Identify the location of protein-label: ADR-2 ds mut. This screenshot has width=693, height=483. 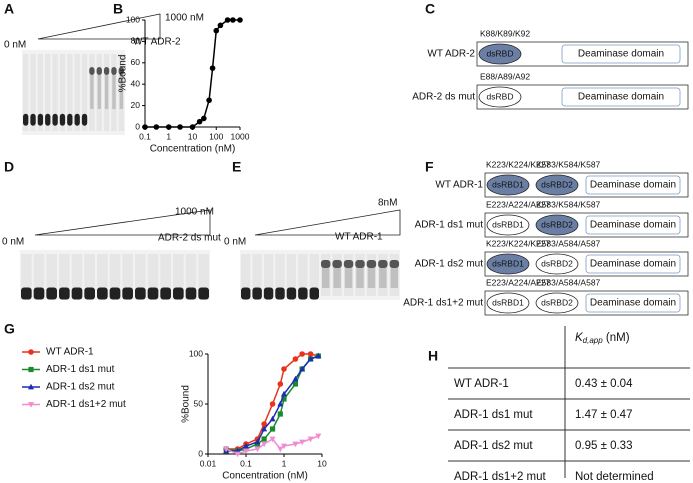
(189, 238).